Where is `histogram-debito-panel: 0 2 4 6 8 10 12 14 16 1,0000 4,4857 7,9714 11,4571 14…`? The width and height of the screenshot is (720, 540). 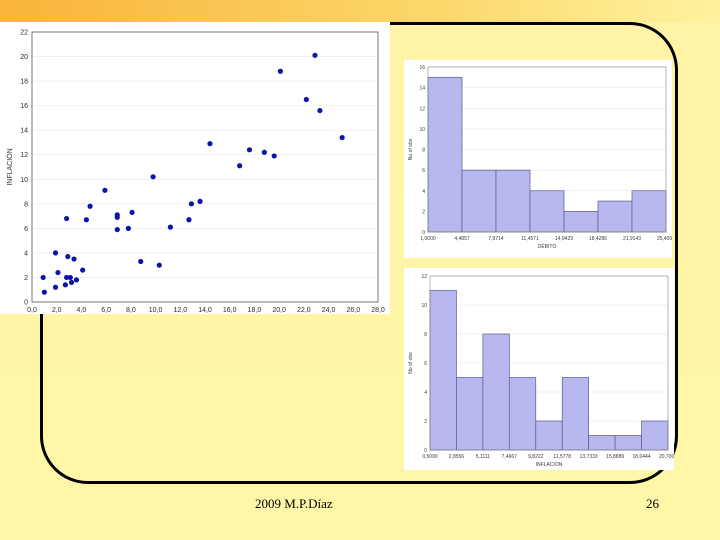 histogram-debito-panel: 0 2 4 6 8 10 12 14 16 1,0000 4,4857 7,9714 11,4571 14… is located at coordinates (538, 159).